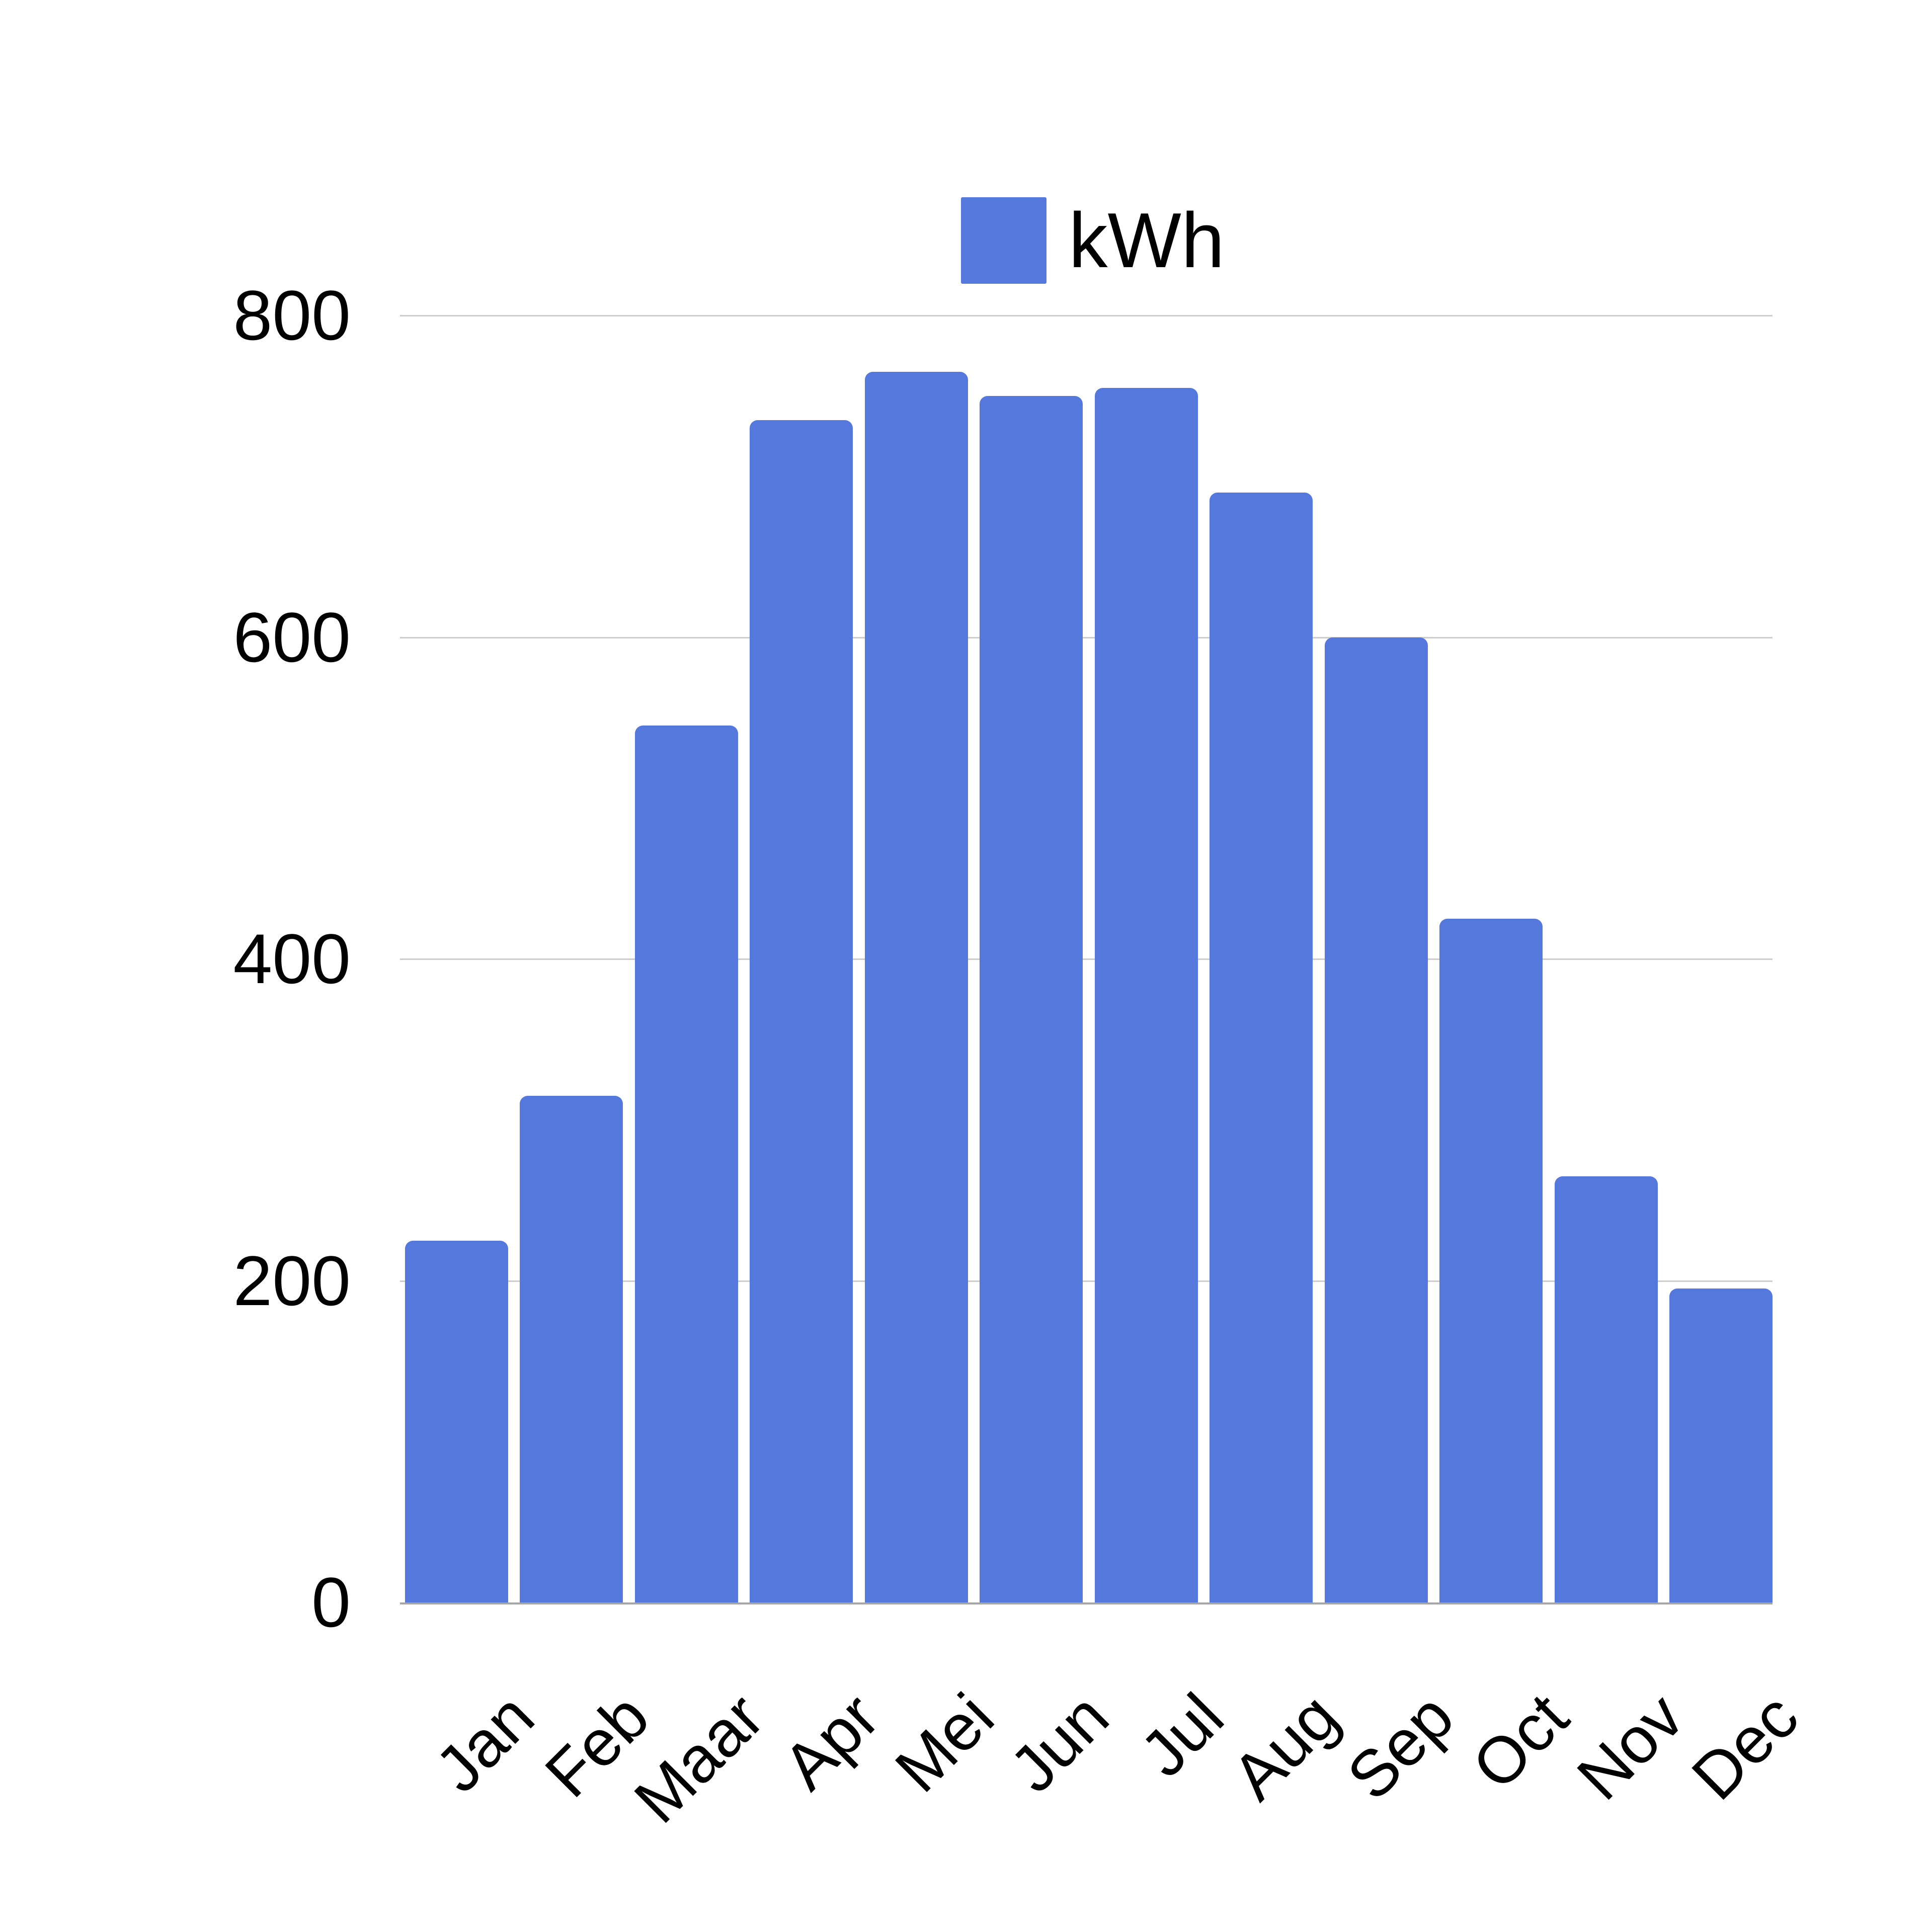 The height and width of the screenshot is (1932, 1932). What do you see at coordinates (1491, 1260) in the screenshot?
I see `bar-oct` at bounding box center [1491, 1260].